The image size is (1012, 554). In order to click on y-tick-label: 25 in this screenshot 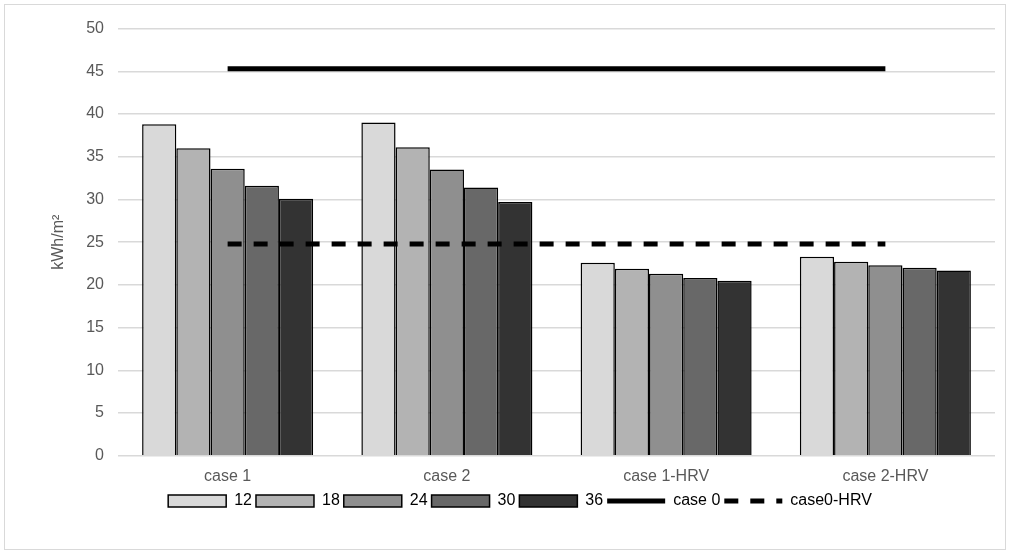, I will do `click(95, 241)`.